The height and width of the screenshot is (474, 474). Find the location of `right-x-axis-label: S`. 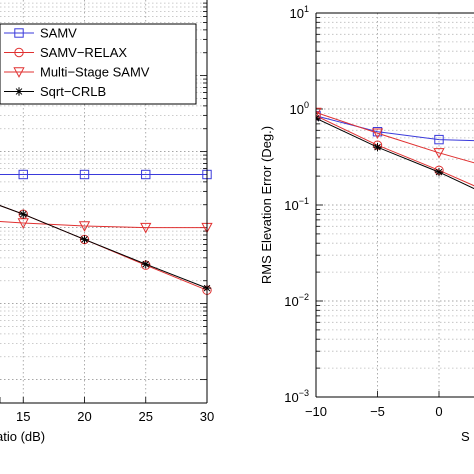

right-x-axis-label: S is located at coordinates (465, 436).